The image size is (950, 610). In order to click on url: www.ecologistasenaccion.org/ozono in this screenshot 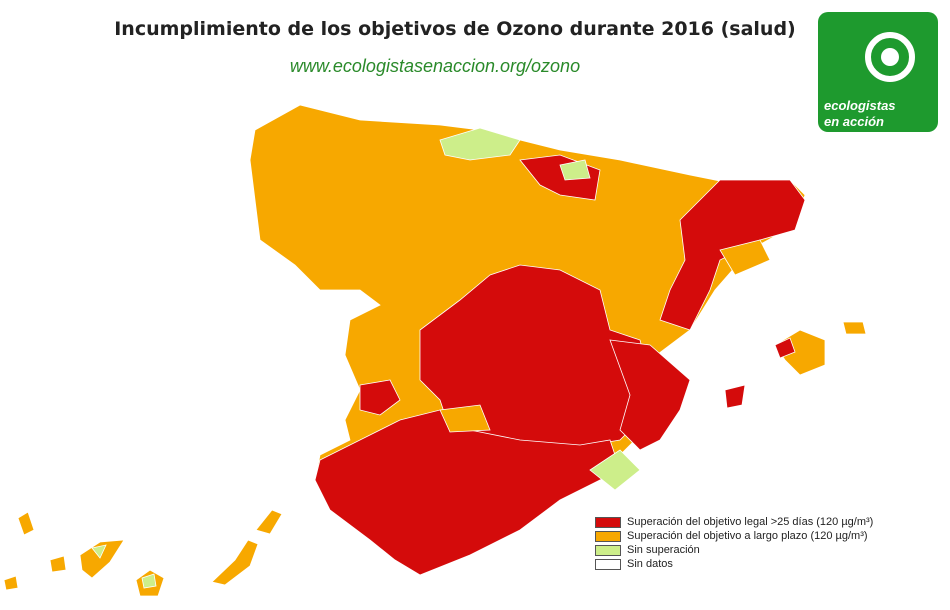, I will do `click(435, 66)`.